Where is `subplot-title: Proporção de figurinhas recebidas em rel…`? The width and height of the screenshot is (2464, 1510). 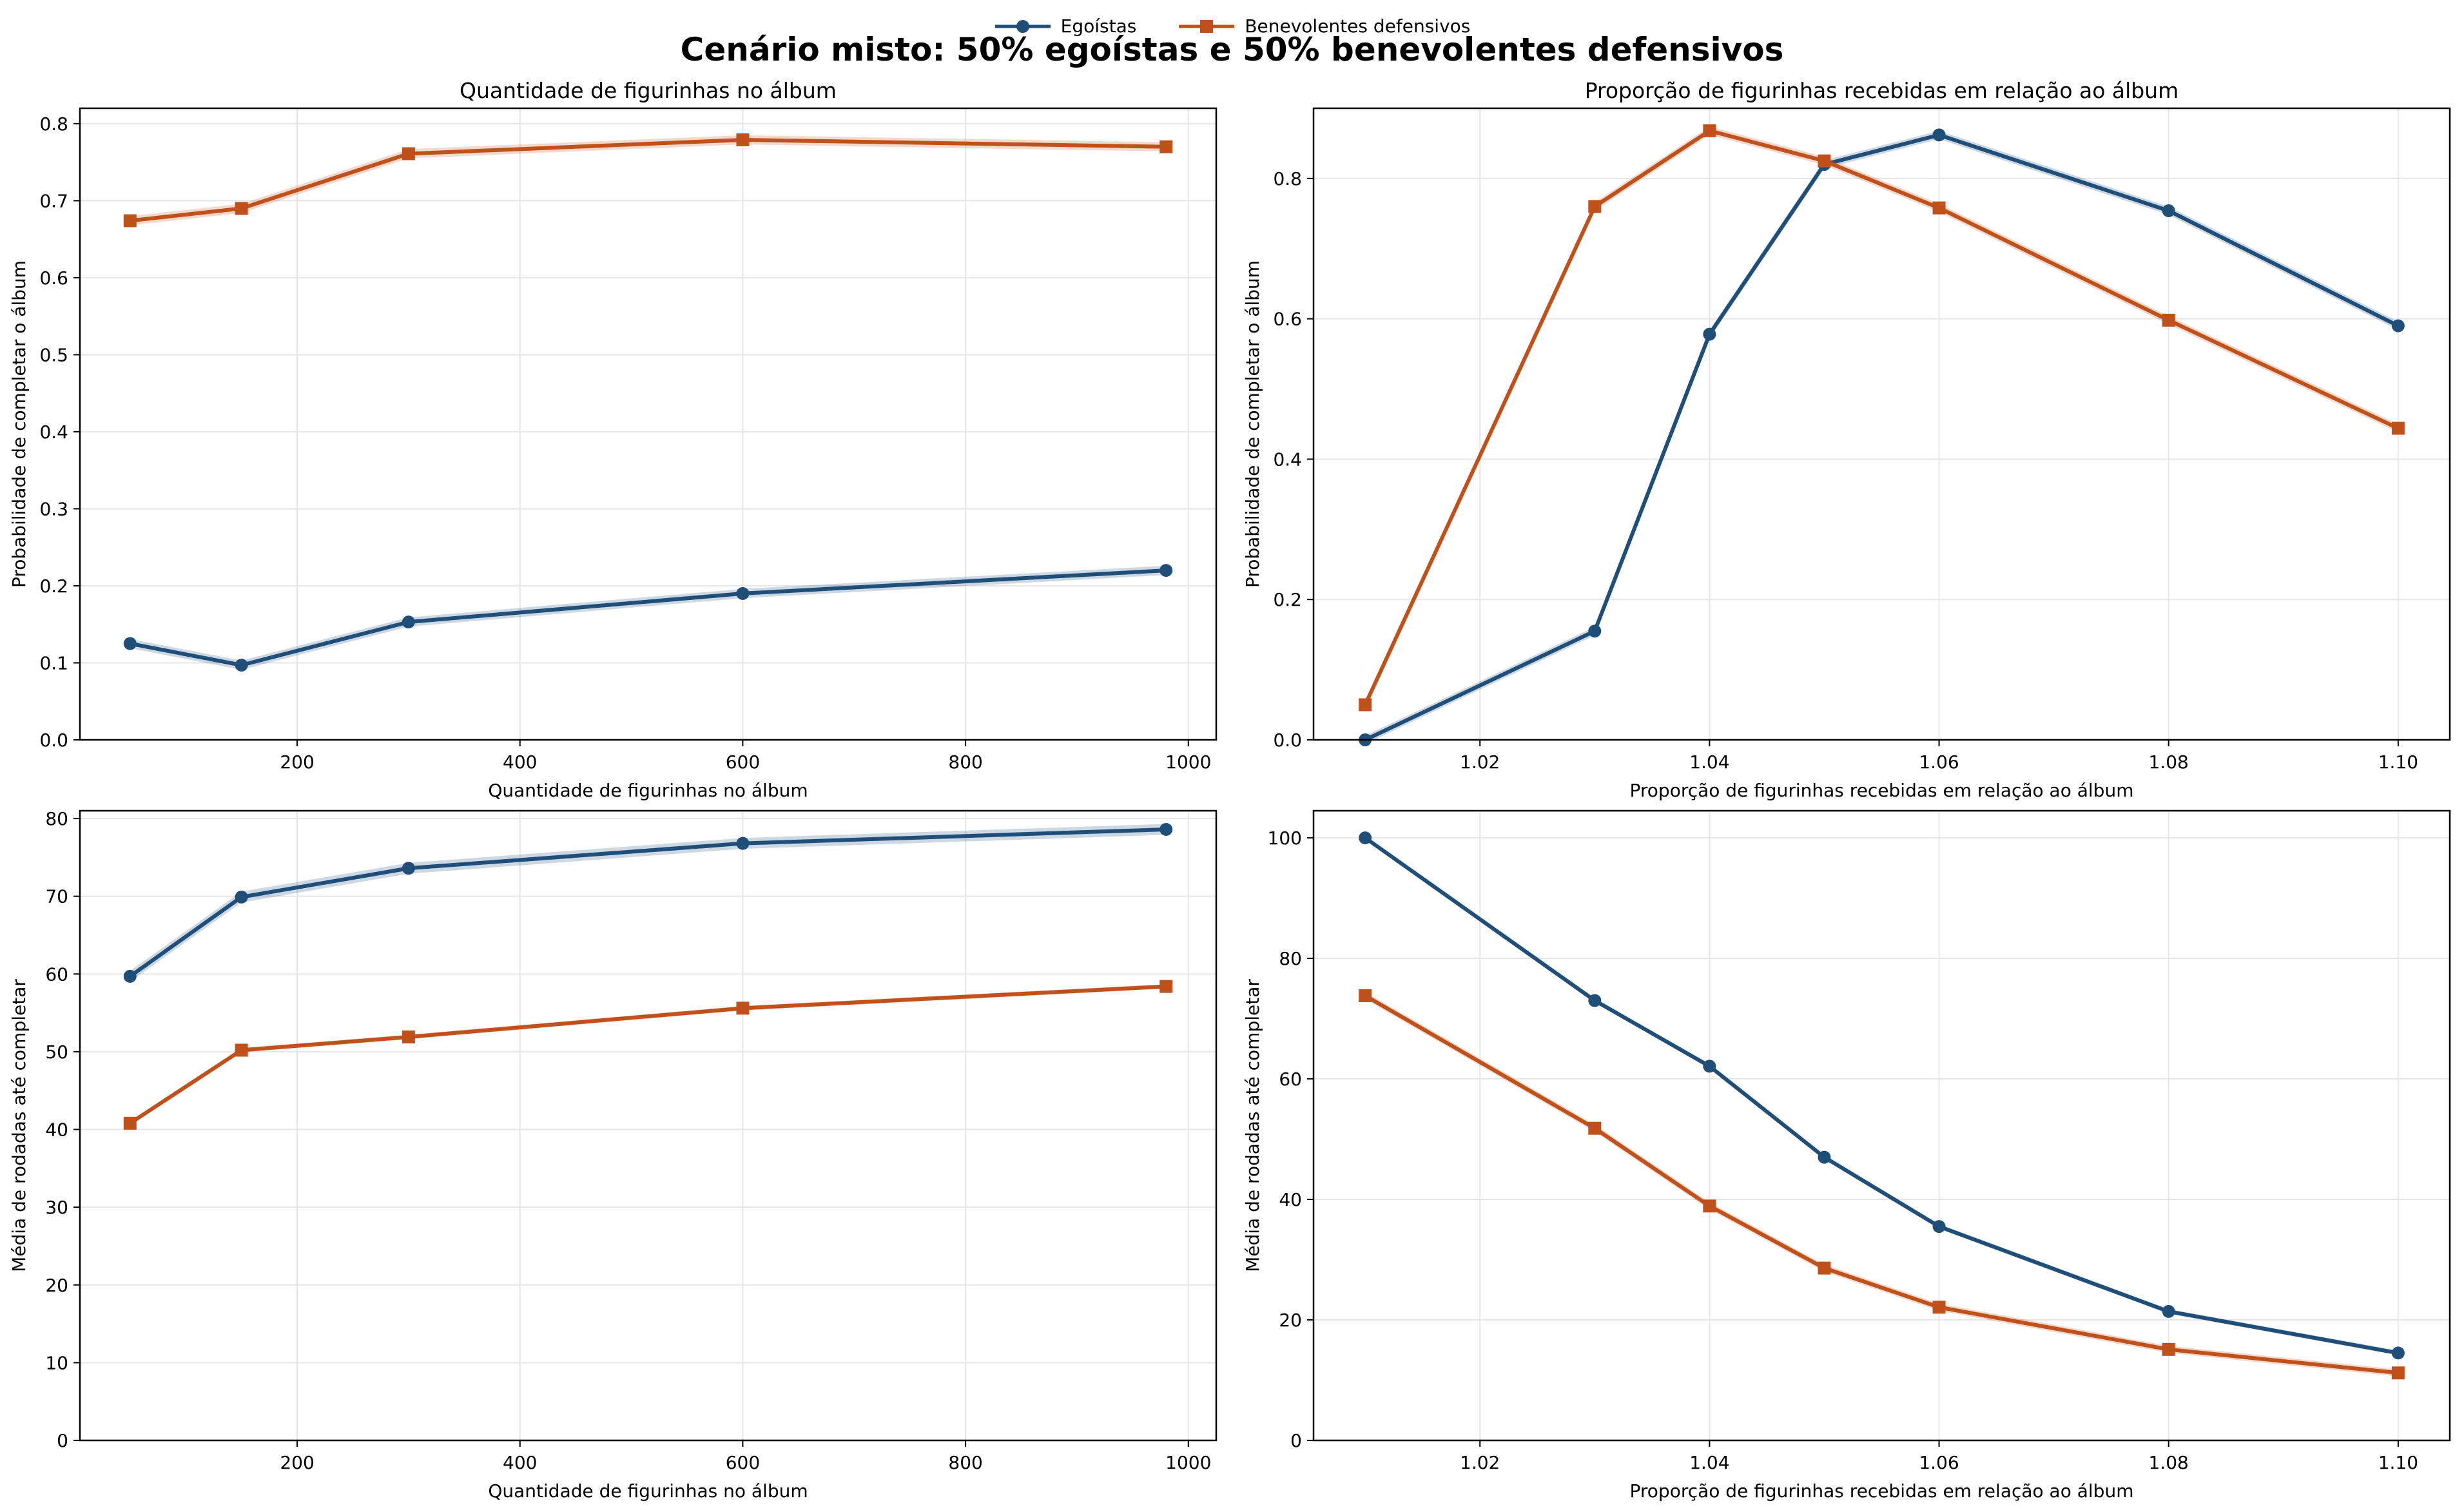 subplot-title: Proporção de figurinhas recebidas em rel… is located at coordinates (1882, 90).